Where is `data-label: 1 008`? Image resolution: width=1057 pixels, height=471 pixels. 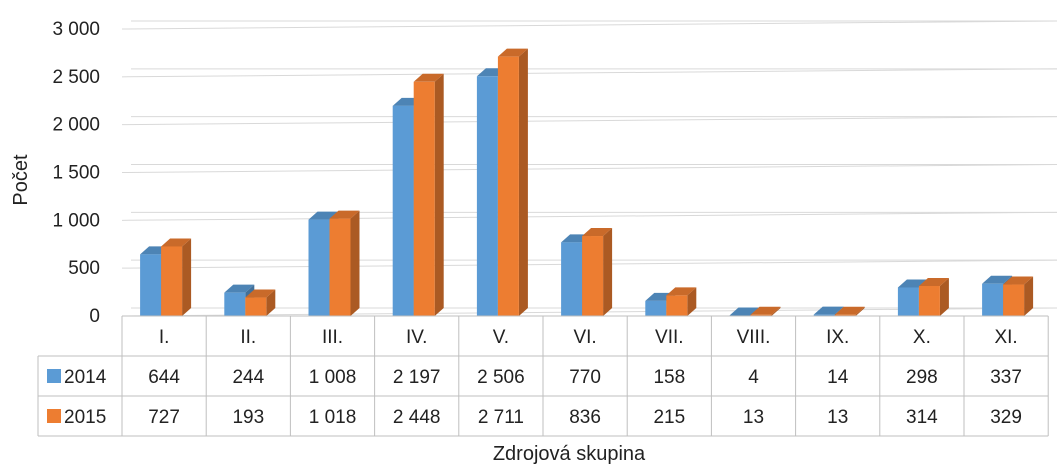
data-label: 1 008 is located at coordinates (333, 377).